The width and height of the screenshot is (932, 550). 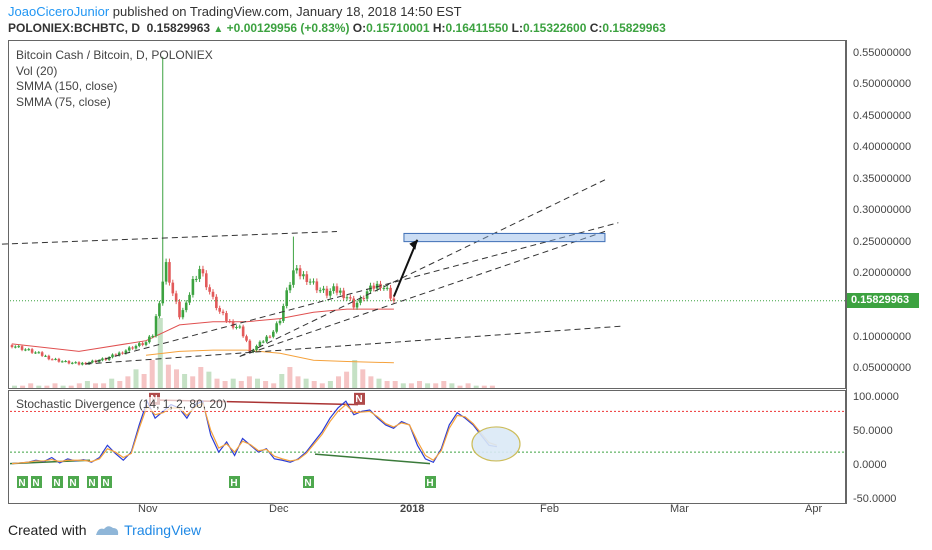 I want to click on tradingview-brand: TradingView, so click(x=163, y=530).